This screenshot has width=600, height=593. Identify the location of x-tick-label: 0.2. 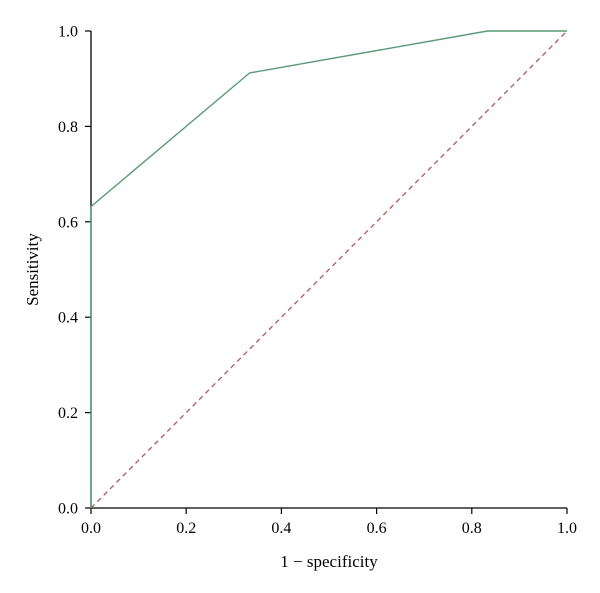
(186, 528).